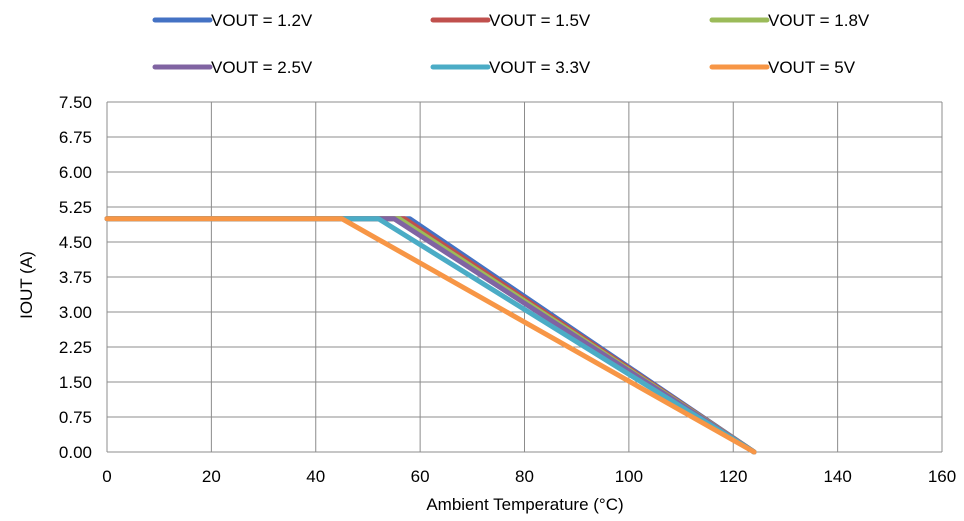 Image resolution: width=964 pixels, height=521 pixels. Describe the element at coordinates (75, 207) in the screenshot. I see `y-tick-label: 5.25` at that location.